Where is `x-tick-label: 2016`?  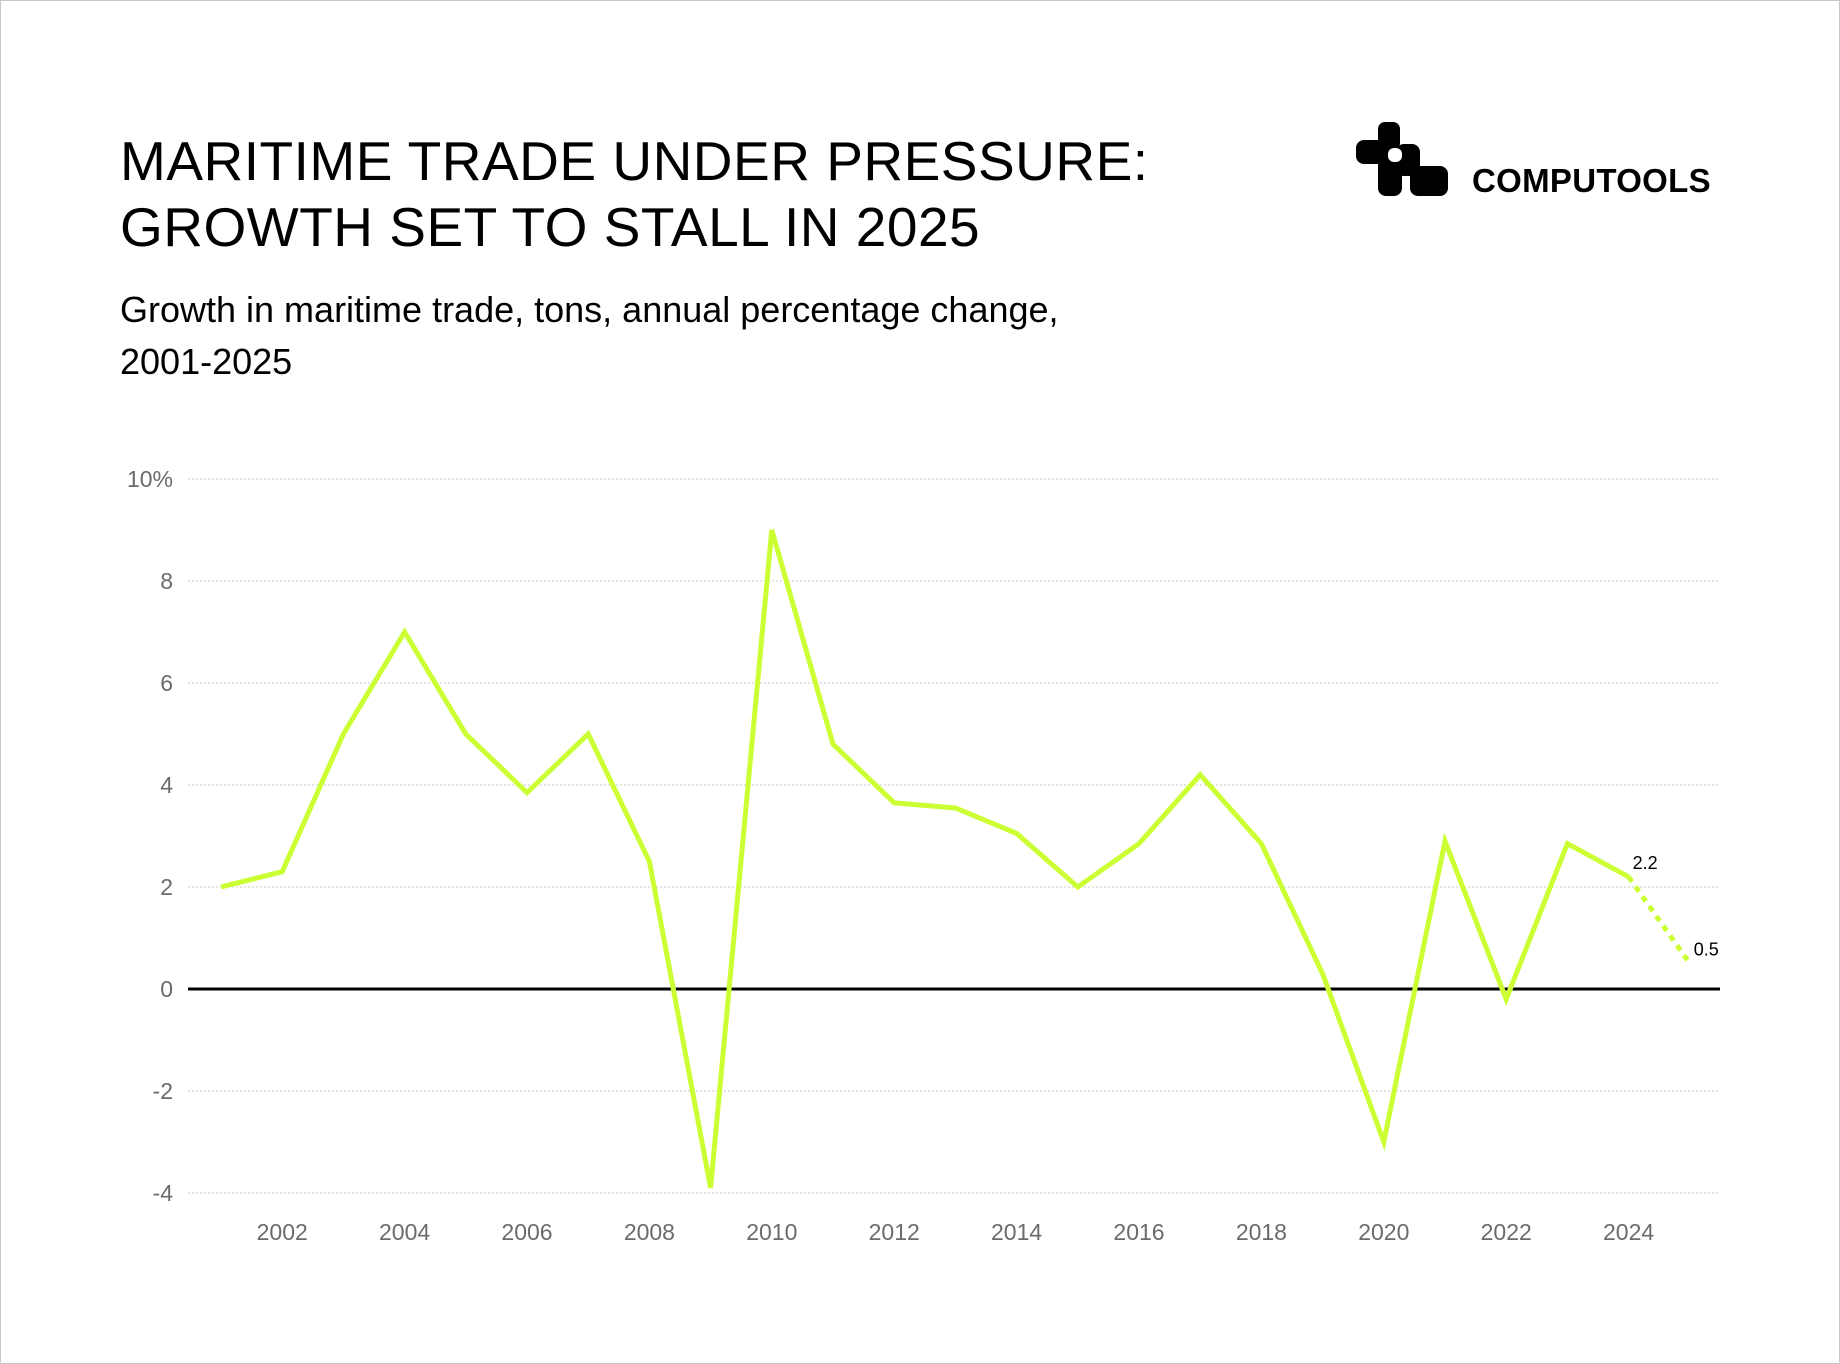 x-tick-label: 2016 is located at coordinates (1138, 1232).